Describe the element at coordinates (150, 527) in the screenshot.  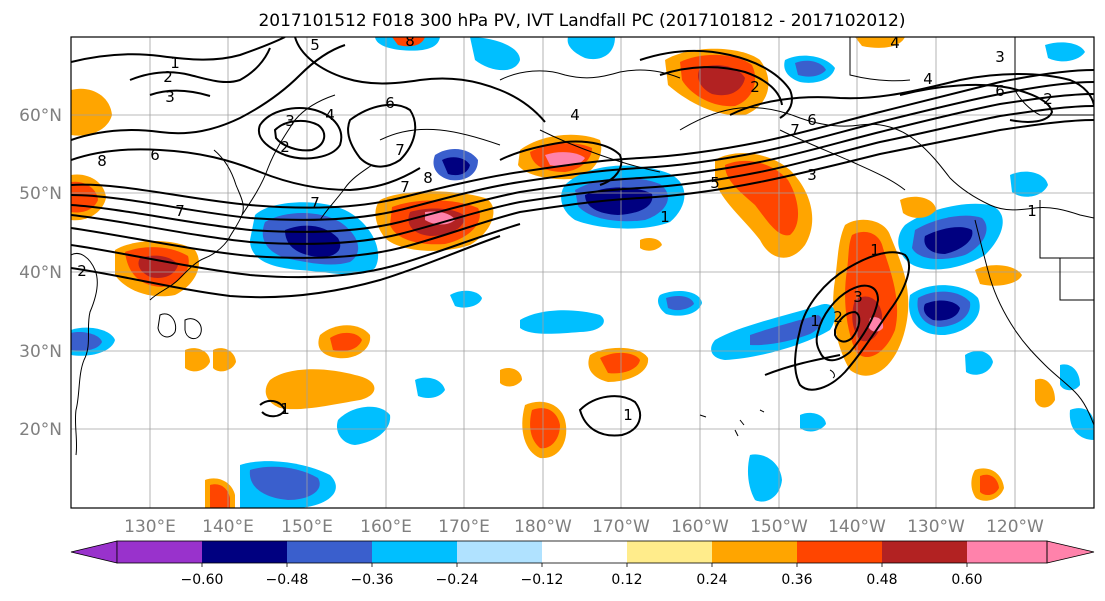
I see `lon-label: 130°E` at that location.